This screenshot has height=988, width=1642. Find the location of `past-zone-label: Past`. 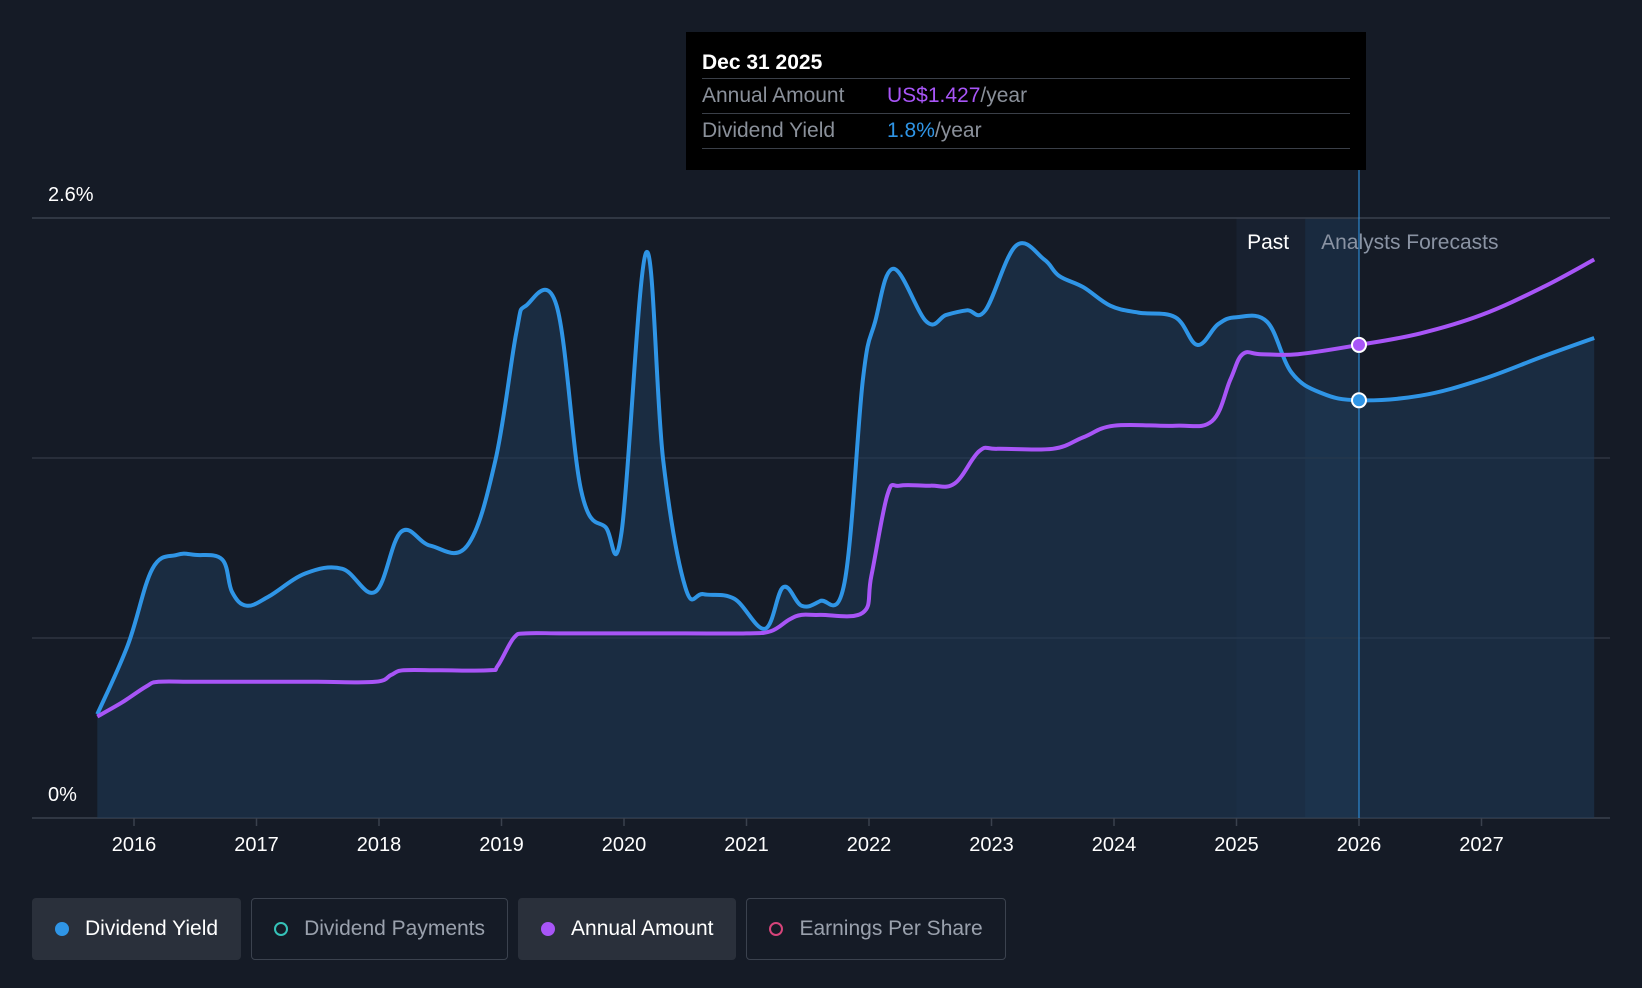

past-zone-label: Past is located at coordinates (1268, 242).